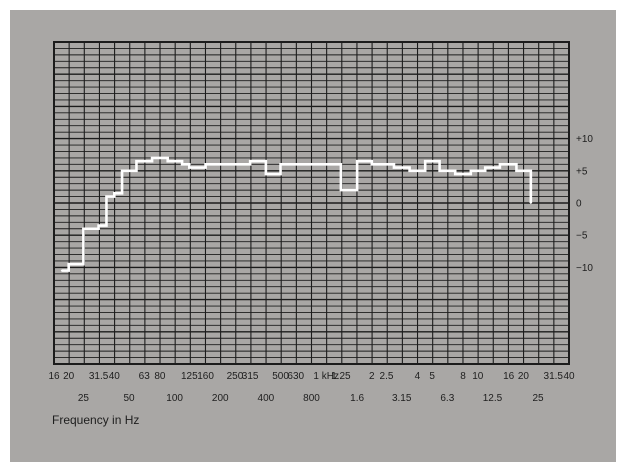 The image size is (624, 464). Describe the element at coordinates (189, 376) in the screenshot. I see `x-tick-label: 125` at that location.